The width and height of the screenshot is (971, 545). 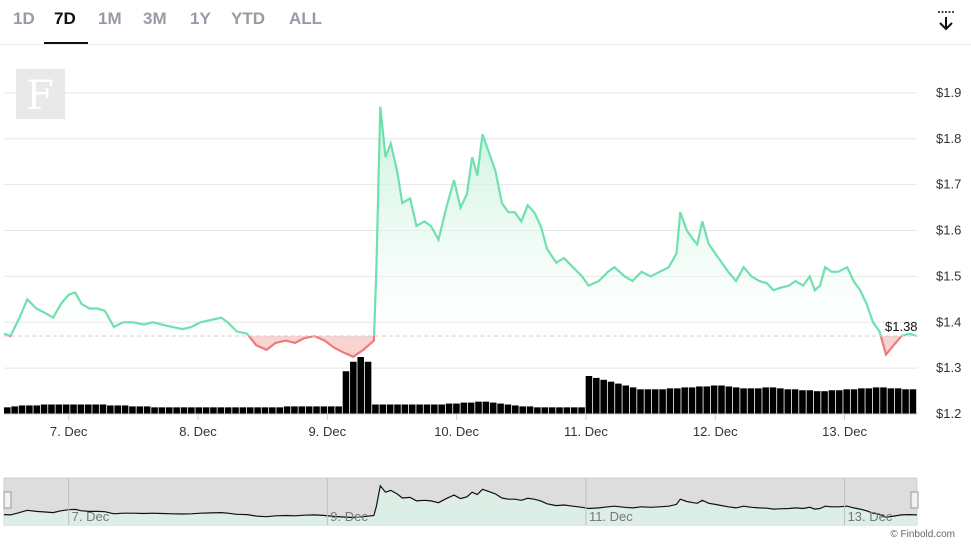 What do you see at coordinates (870, 516) in the screenshot?
I see `navigator-tick-label: 13. Dec` at bounding box center [870, 516].